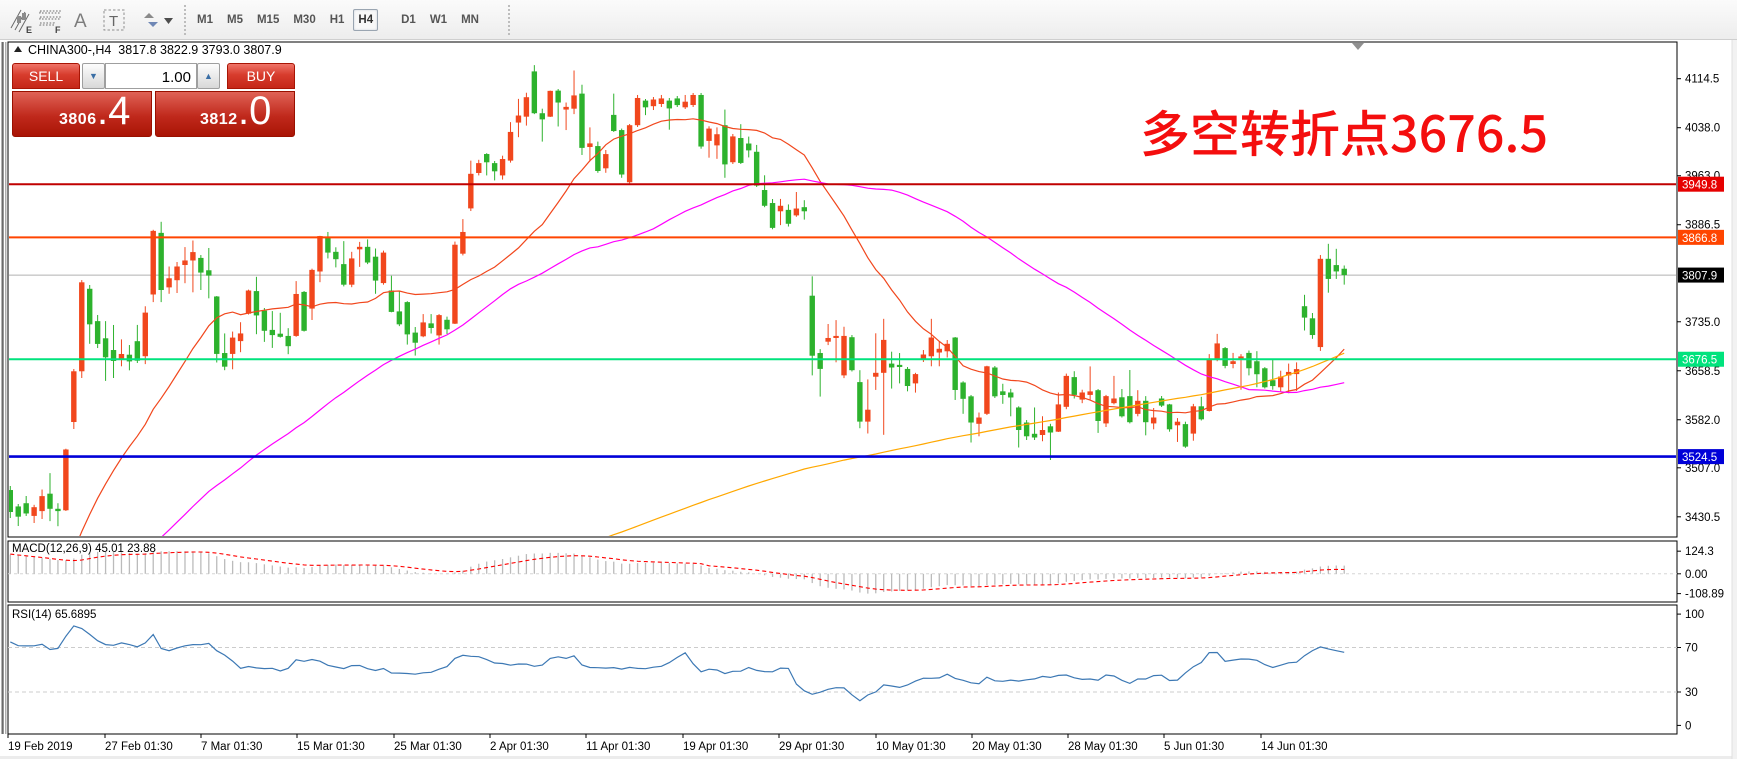  What do you see at coordinates (1702, 129) in the screenshot?
I see `price-axis-label: 4038.0` at bounding box center [1702, 129].